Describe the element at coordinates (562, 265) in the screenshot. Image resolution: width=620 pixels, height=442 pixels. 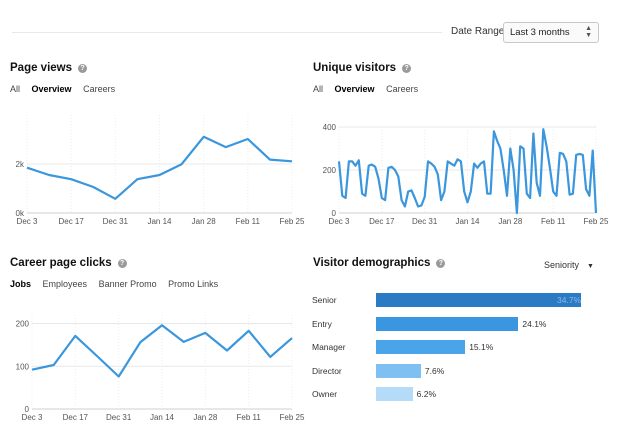
I see `seniority-value: Seniority` at that location.